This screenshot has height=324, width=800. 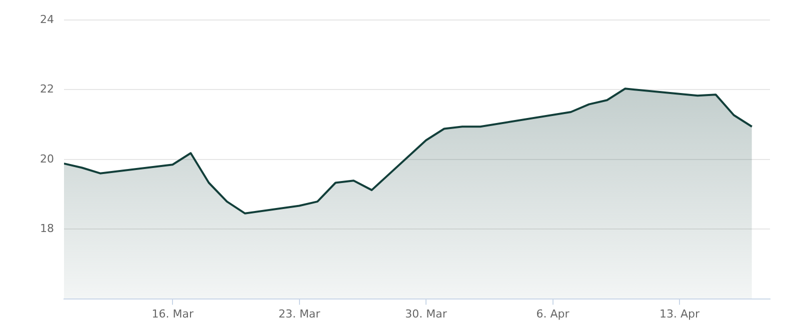 What do you see at coordinates (47, 19) in the screenshot?
I see `y-tick-label: 24` at bounding box center [47, 19].